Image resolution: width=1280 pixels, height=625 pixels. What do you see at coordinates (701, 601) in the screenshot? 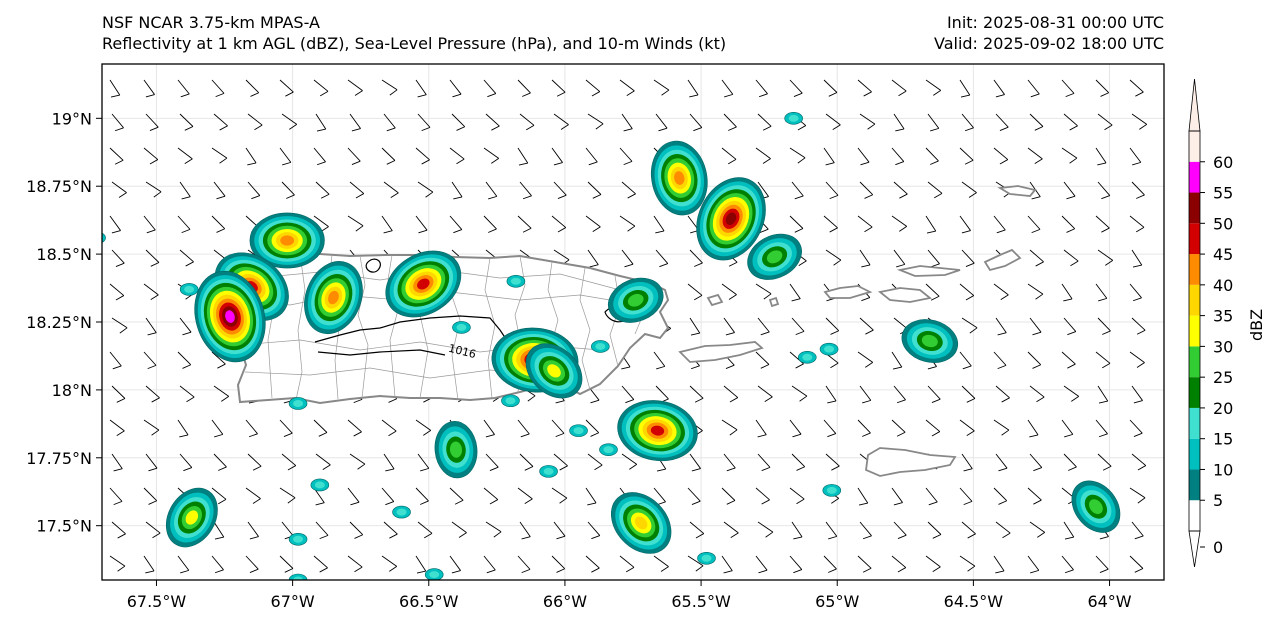
I see `lon-tick-label: 65.5°W` at bounding box center [701, 601].